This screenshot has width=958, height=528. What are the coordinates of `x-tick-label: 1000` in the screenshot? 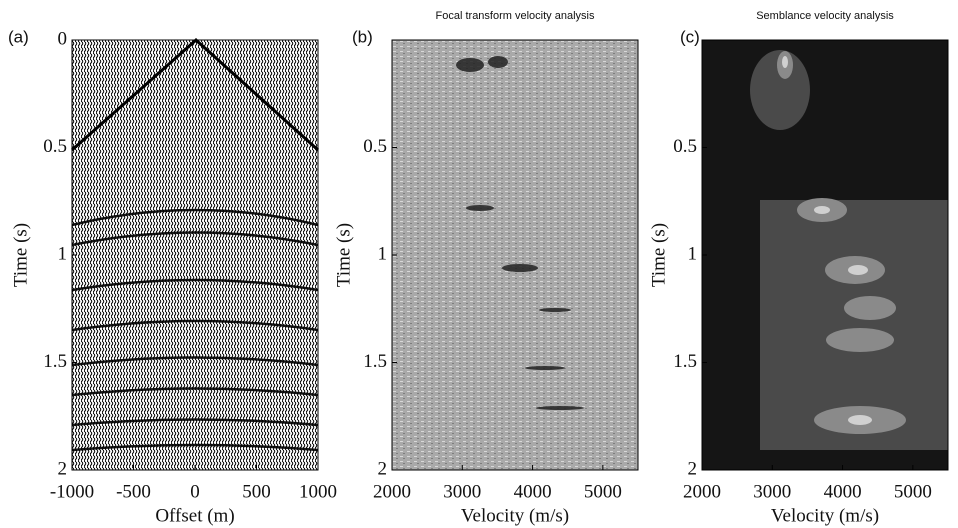 It's located at (318, 491).